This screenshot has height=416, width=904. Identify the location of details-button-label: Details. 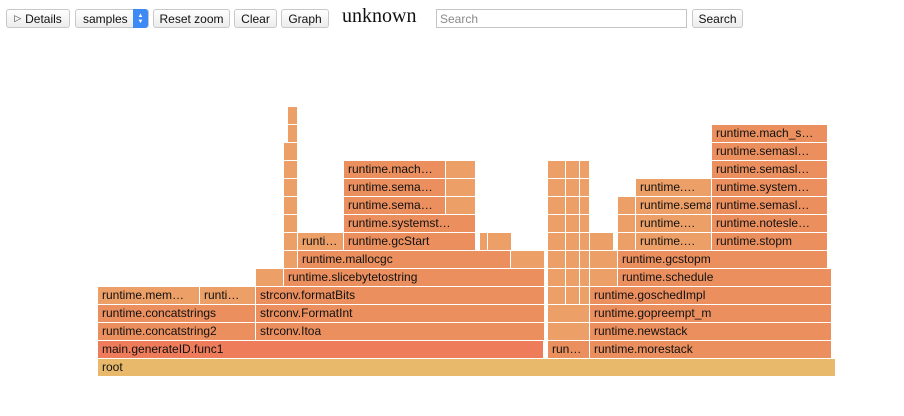
(43, 18).